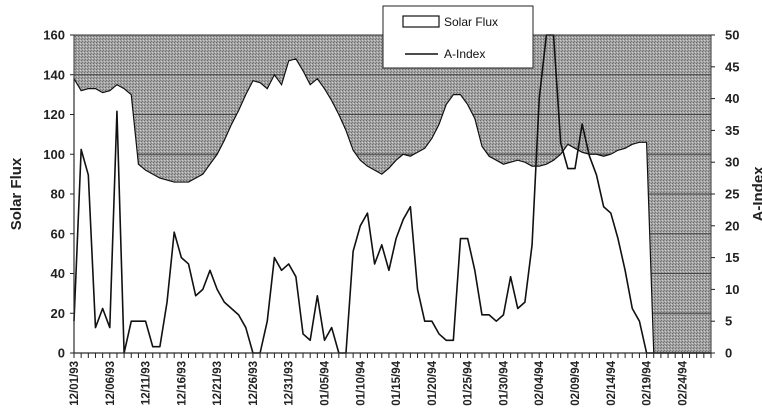 The width and height of the screenshot is (762, 419). I want to click on right-tick-label: 45, so click(732, 66).